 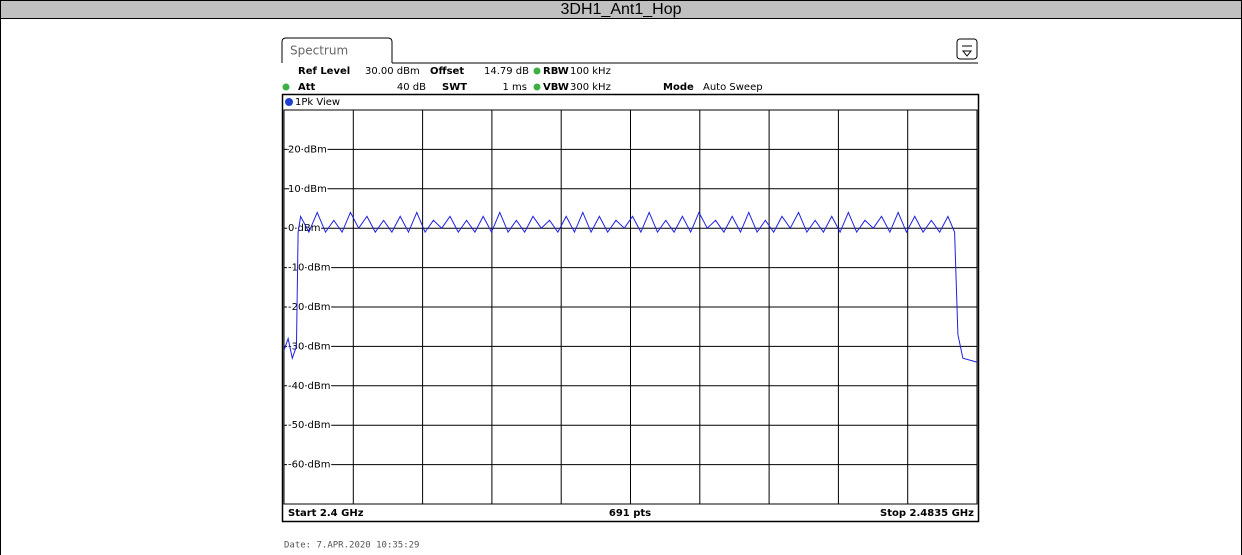 What do you see at coordinates (411, 87) in the screenshot?
I see `setting-value: 40 dB` at bounding box center [411, 87].